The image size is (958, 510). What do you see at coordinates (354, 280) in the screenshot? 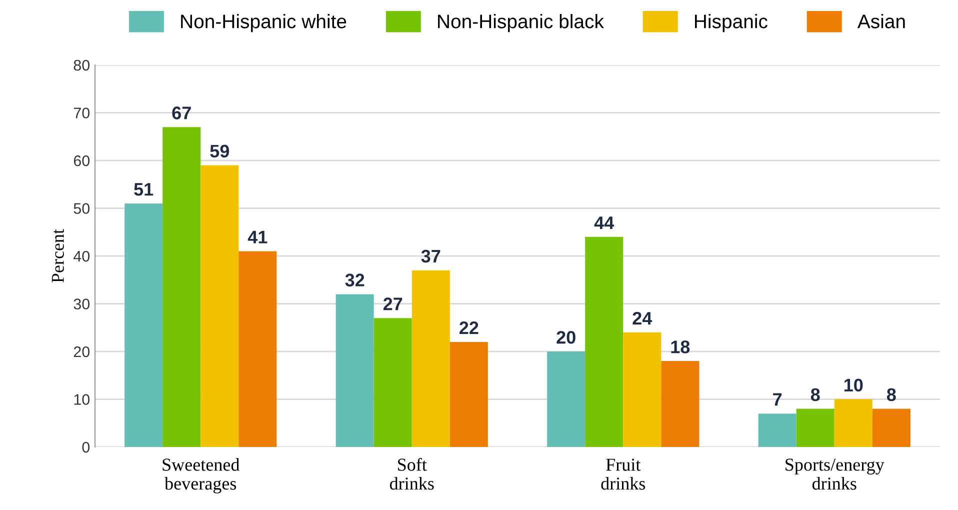
I see `data-label: 32` at bounding box center [354, 280].